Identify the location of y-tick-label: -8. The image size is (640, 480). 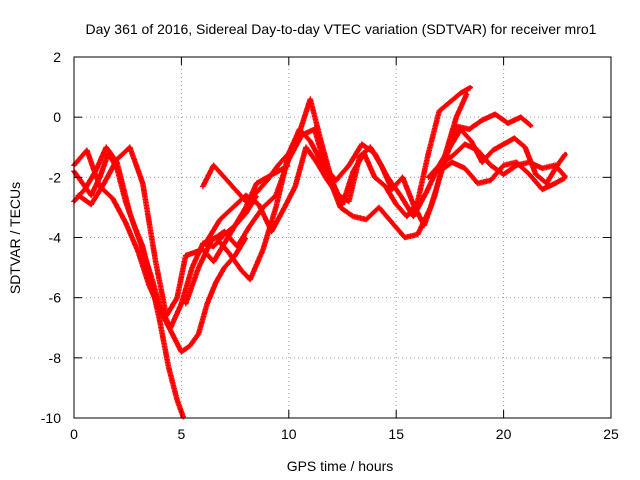
(55, 358).